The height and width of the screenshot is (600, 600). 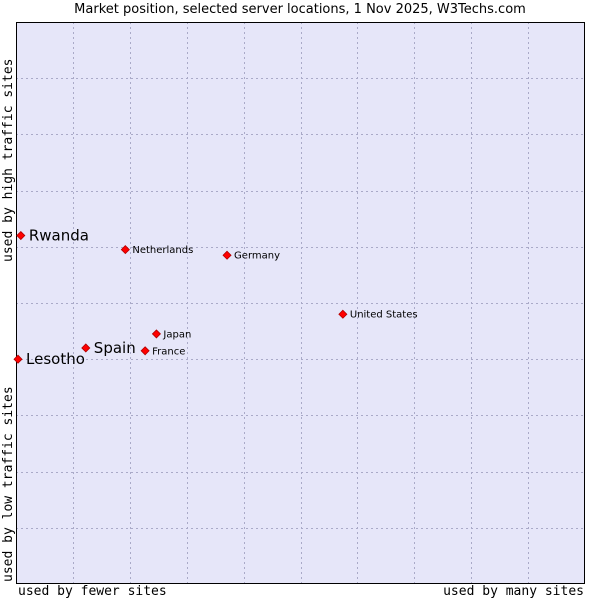 I want to click on point-marker-united-states, so click(x=343, y=314).